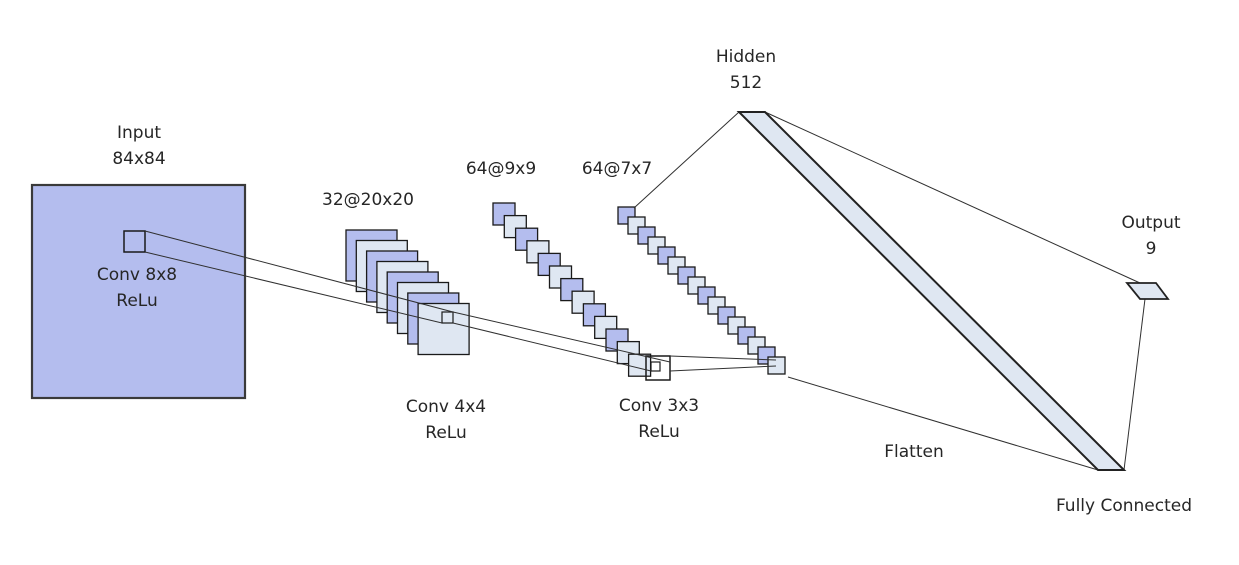 The image size is (1239, 565). What do you see at coordinates (445, 433) in the screenshot?
I see `conv2-act-label: ReLu` at bounding box center [445, 433].